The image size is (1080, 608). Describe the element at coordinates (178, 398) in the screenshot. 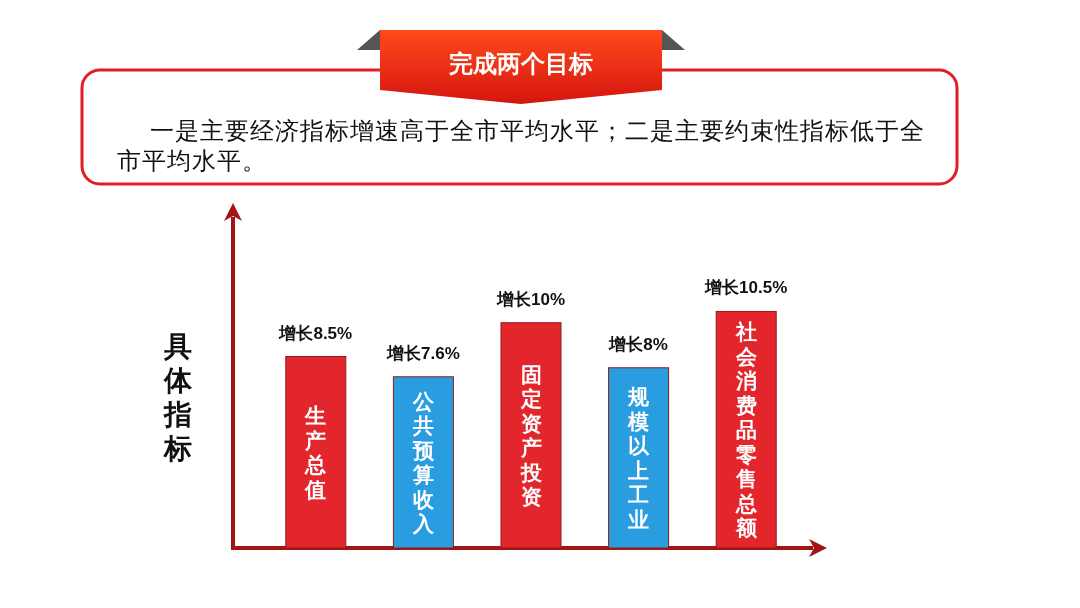

I see `ylabel: 具体指标` at that location.